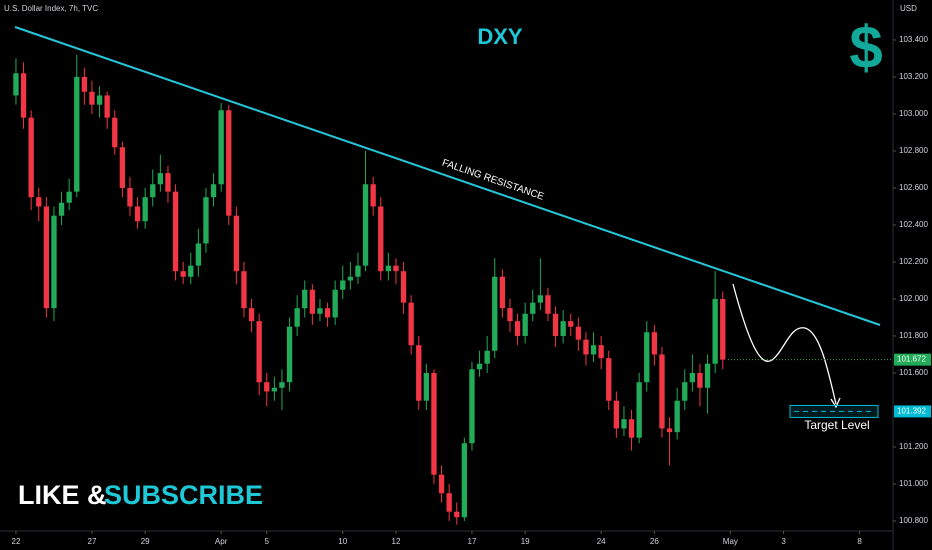 This screenshot has height=550, width=932. What do you see at coordinates (913, 520) in the screenshot?
I see `y-tick-label: 100.800` at bounding box center [913, 520].